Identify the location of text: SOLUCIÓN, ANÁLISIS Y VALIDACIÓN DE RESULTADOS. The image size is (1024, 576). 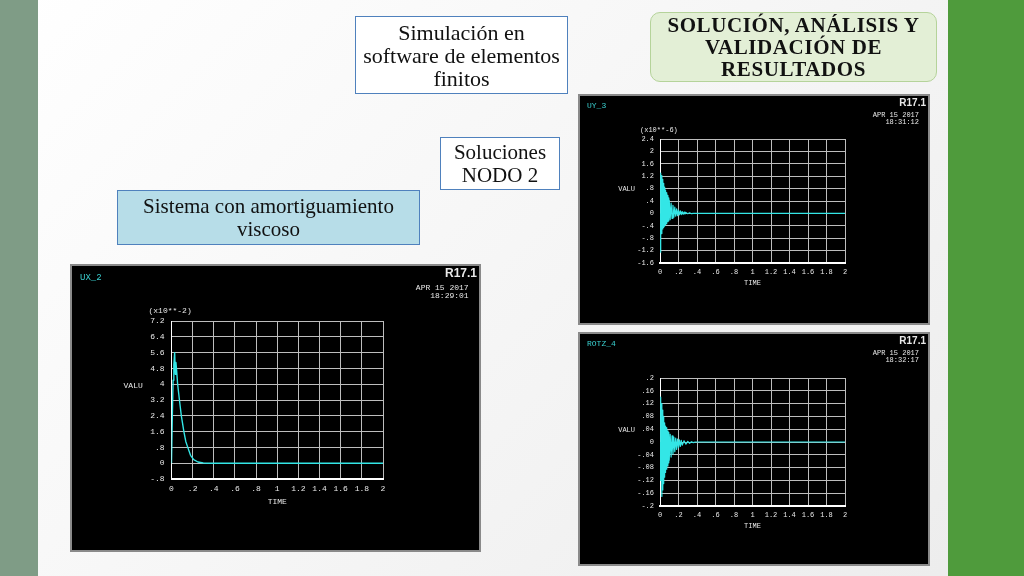
(793, 47).